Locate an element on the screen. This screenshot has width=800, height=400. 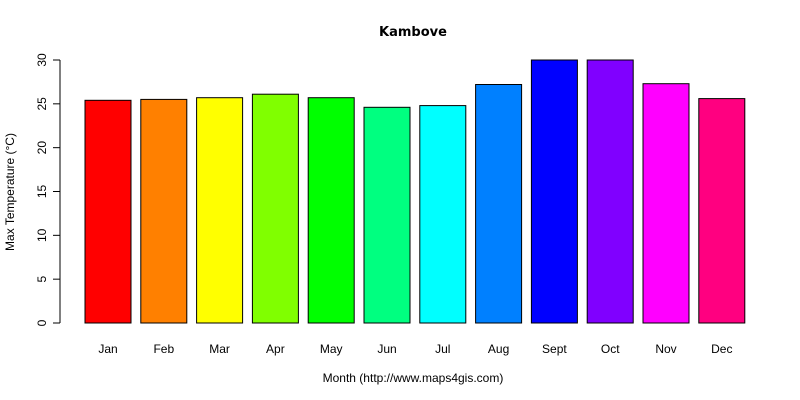
x-tick-label: Sept is located at coordinates (554, 349).